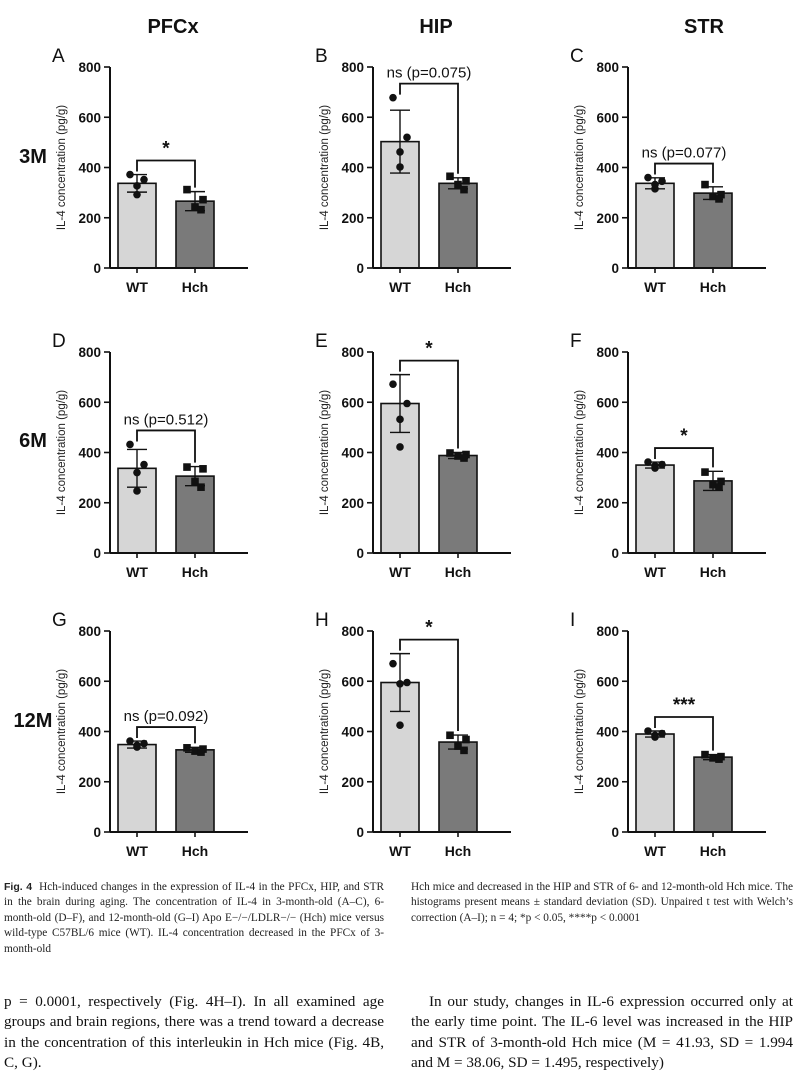  What do you see at coordinates (684, 705) in the screenshot?
I see `significance-label: ***` at bounding box center [684, 705].